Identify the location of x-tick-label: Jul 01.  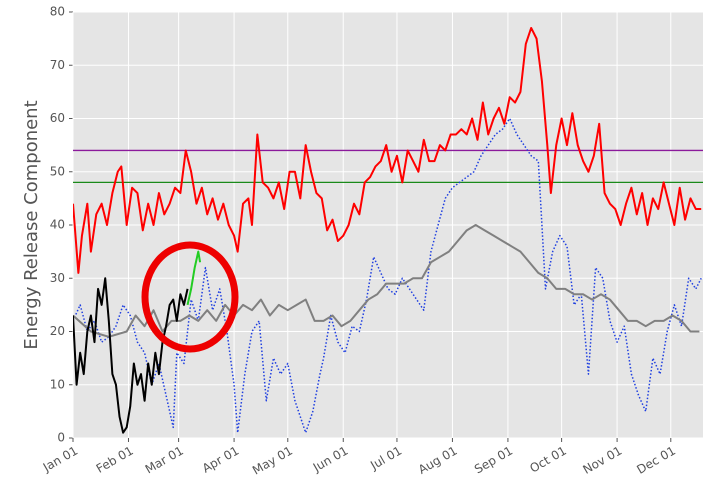
(385, 458).